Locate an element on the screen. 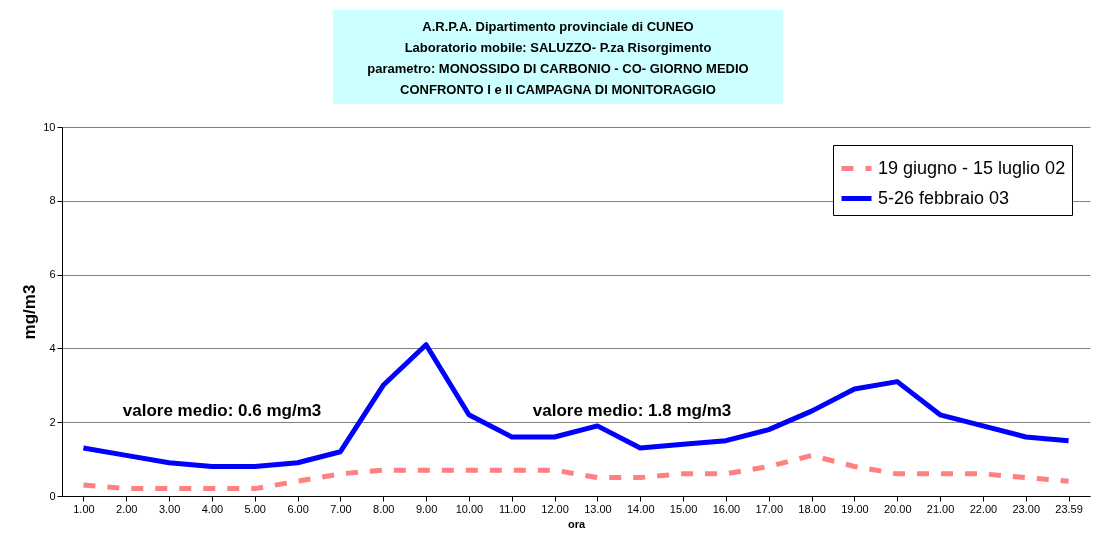 Image resolution: width=1099 pixels, height=545 pixels. y-tick-label: 4 is located at coordinates (52, 347).